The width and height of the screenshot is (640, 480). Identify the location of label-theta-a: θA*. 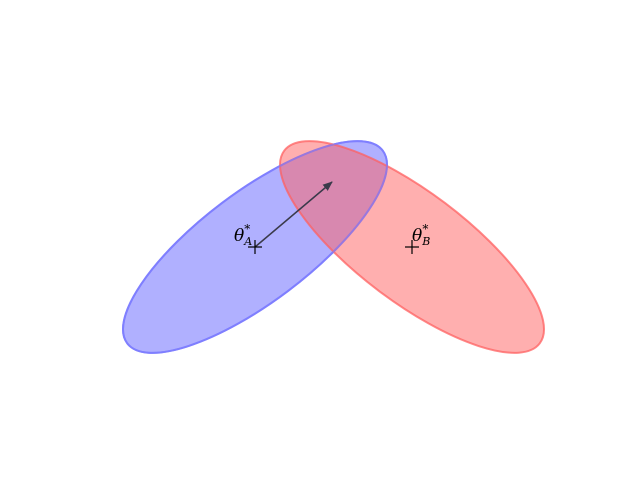
(243, 235).